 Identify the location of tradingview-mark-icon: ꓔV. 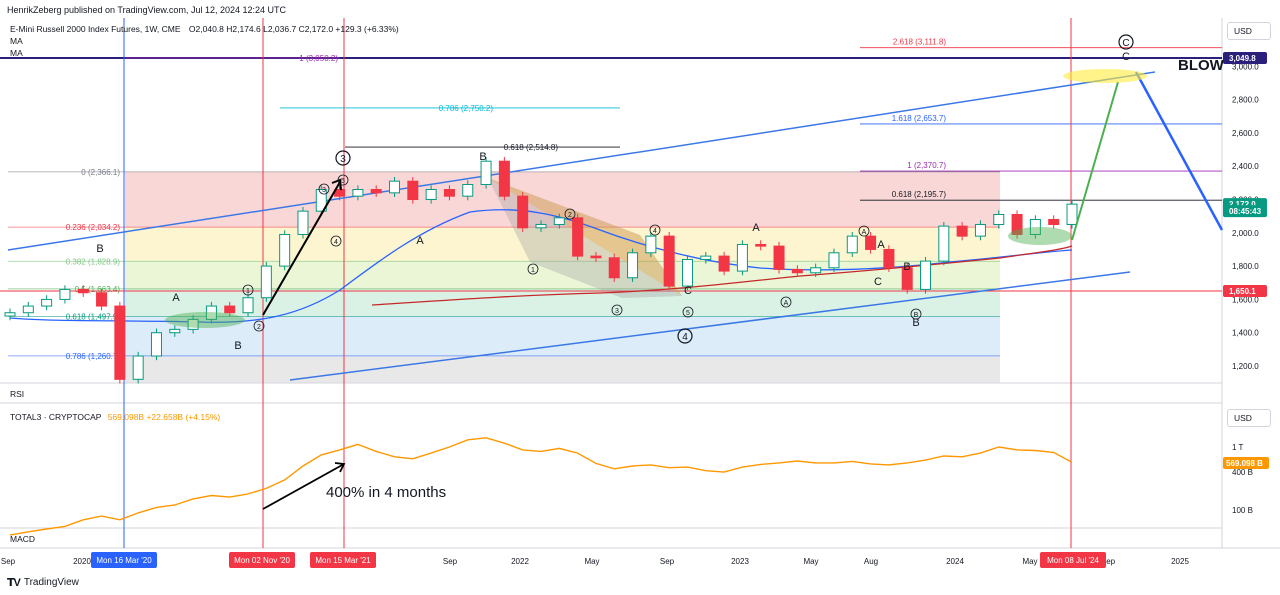
(14, 583).